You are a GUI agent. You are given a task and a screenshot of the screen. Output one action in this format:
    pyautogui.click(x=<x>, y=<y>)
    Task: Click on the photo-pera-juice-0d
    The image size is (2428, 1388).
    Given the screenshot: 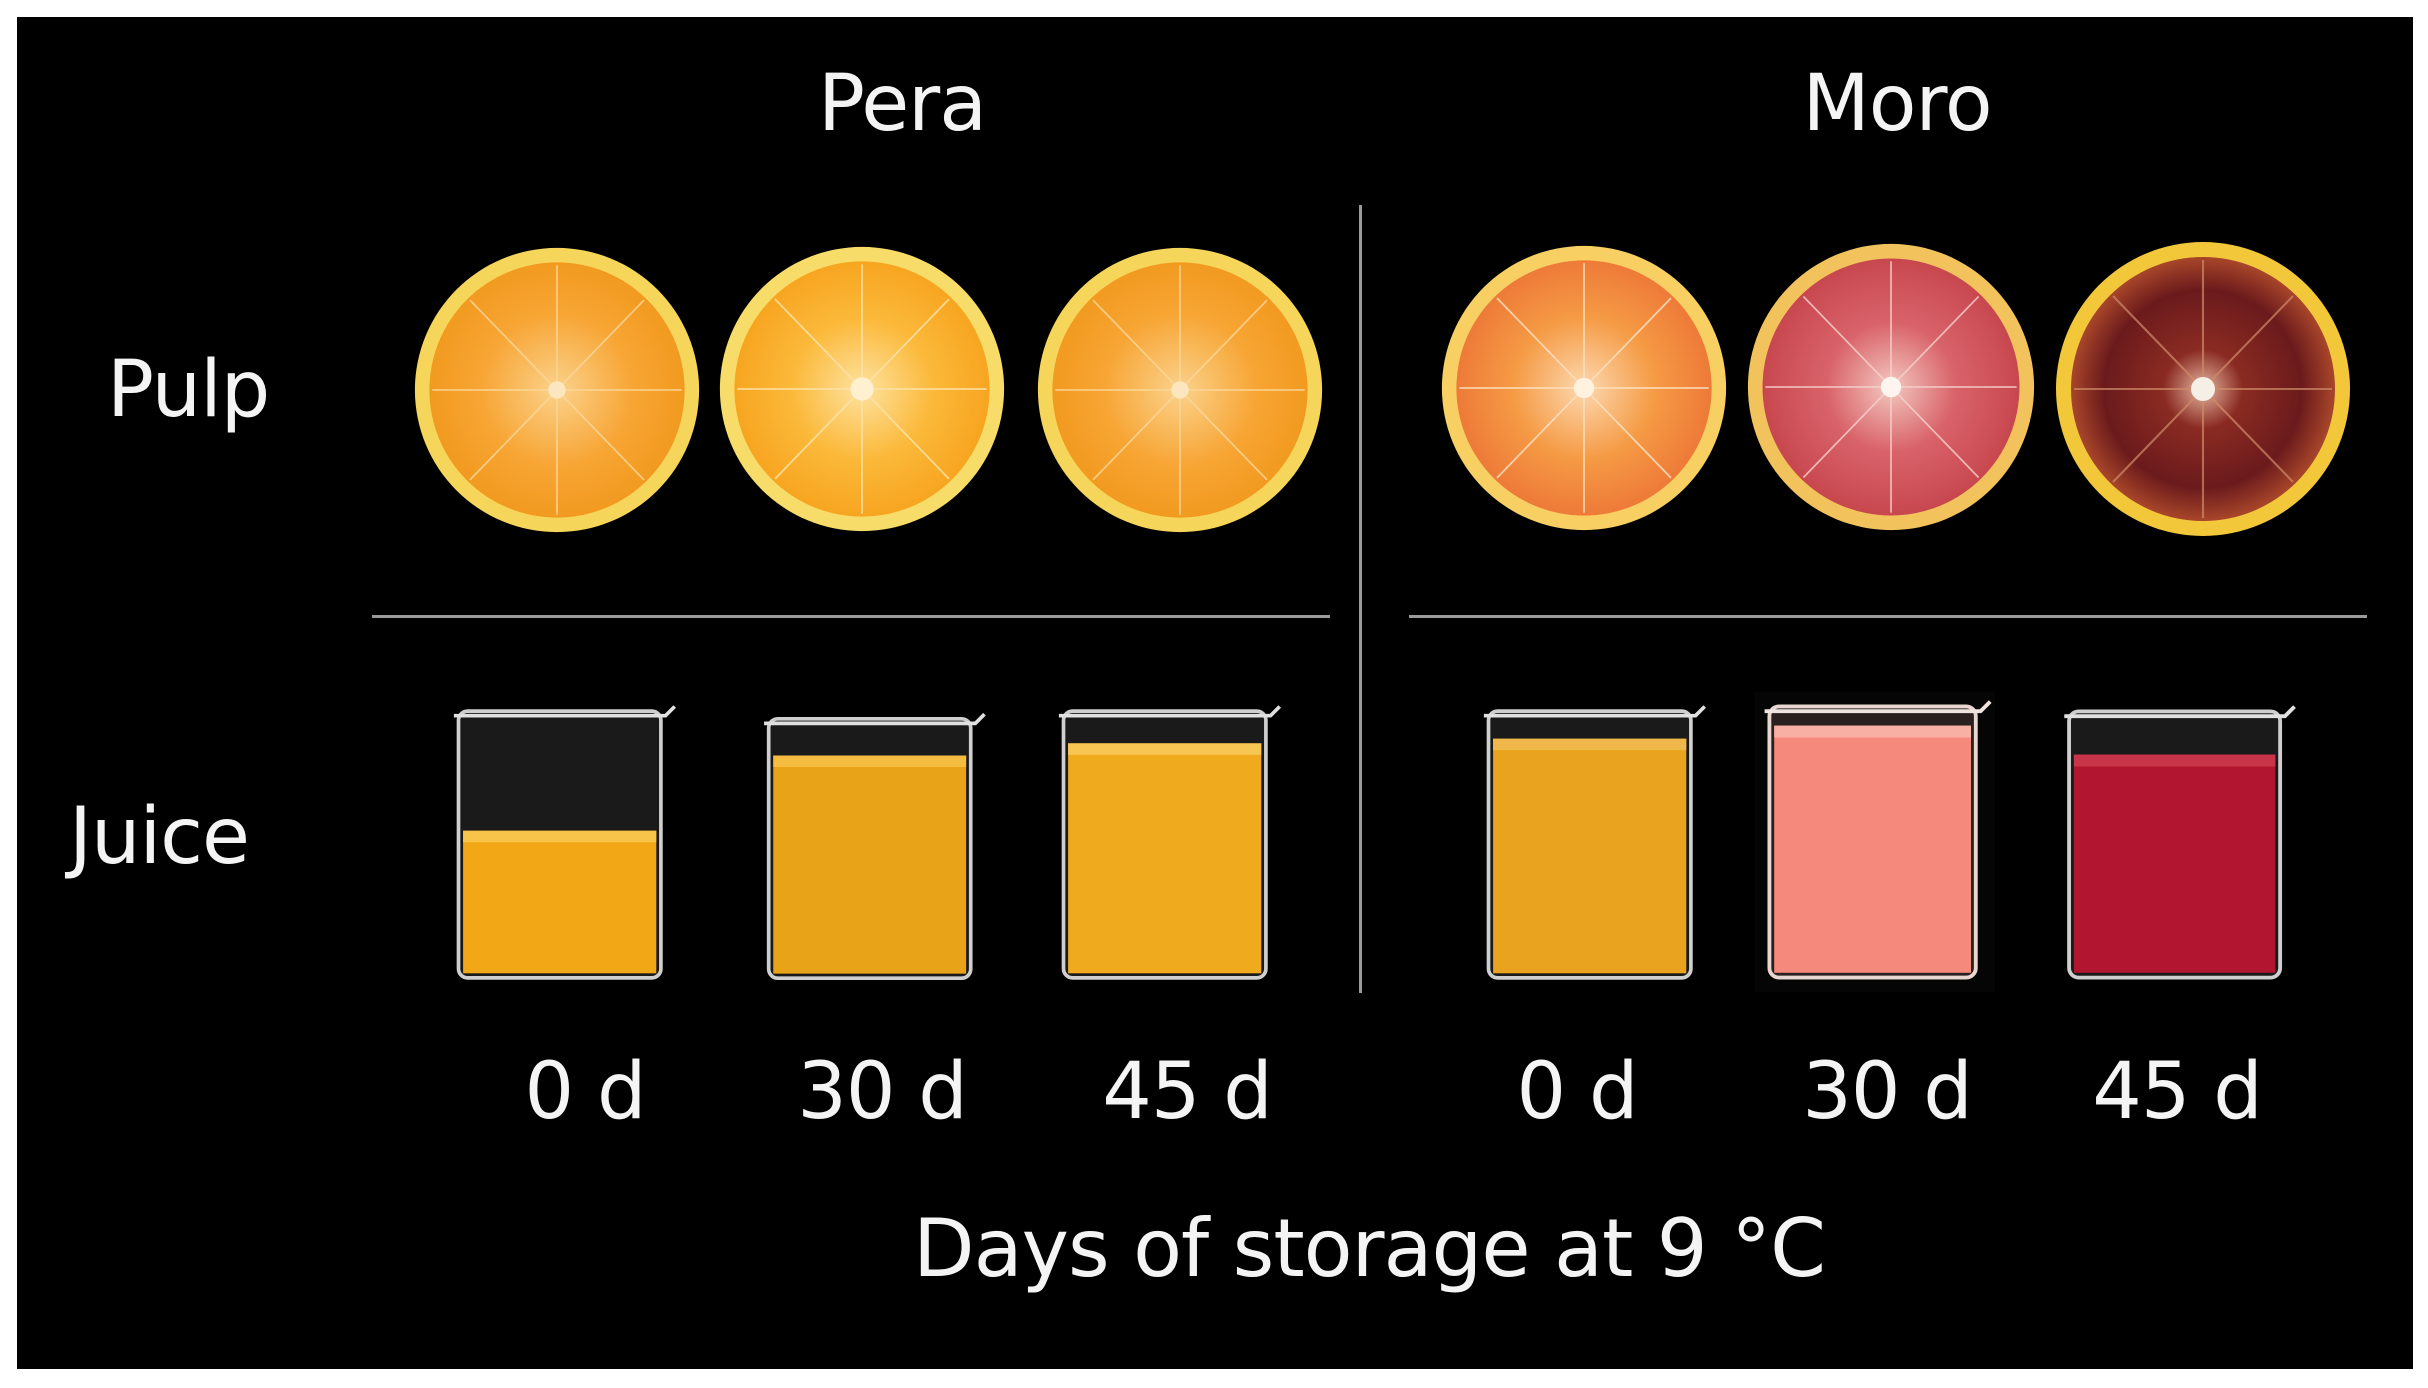 What is the action you would take?
    pyautogui.click(x=562, y=844)
    